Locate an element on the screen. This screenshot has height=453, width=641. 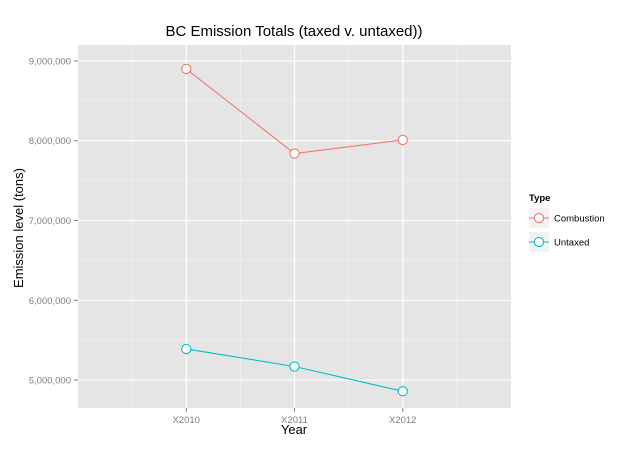
x-tick-label: X2012 is located at coordinates (402, 420).